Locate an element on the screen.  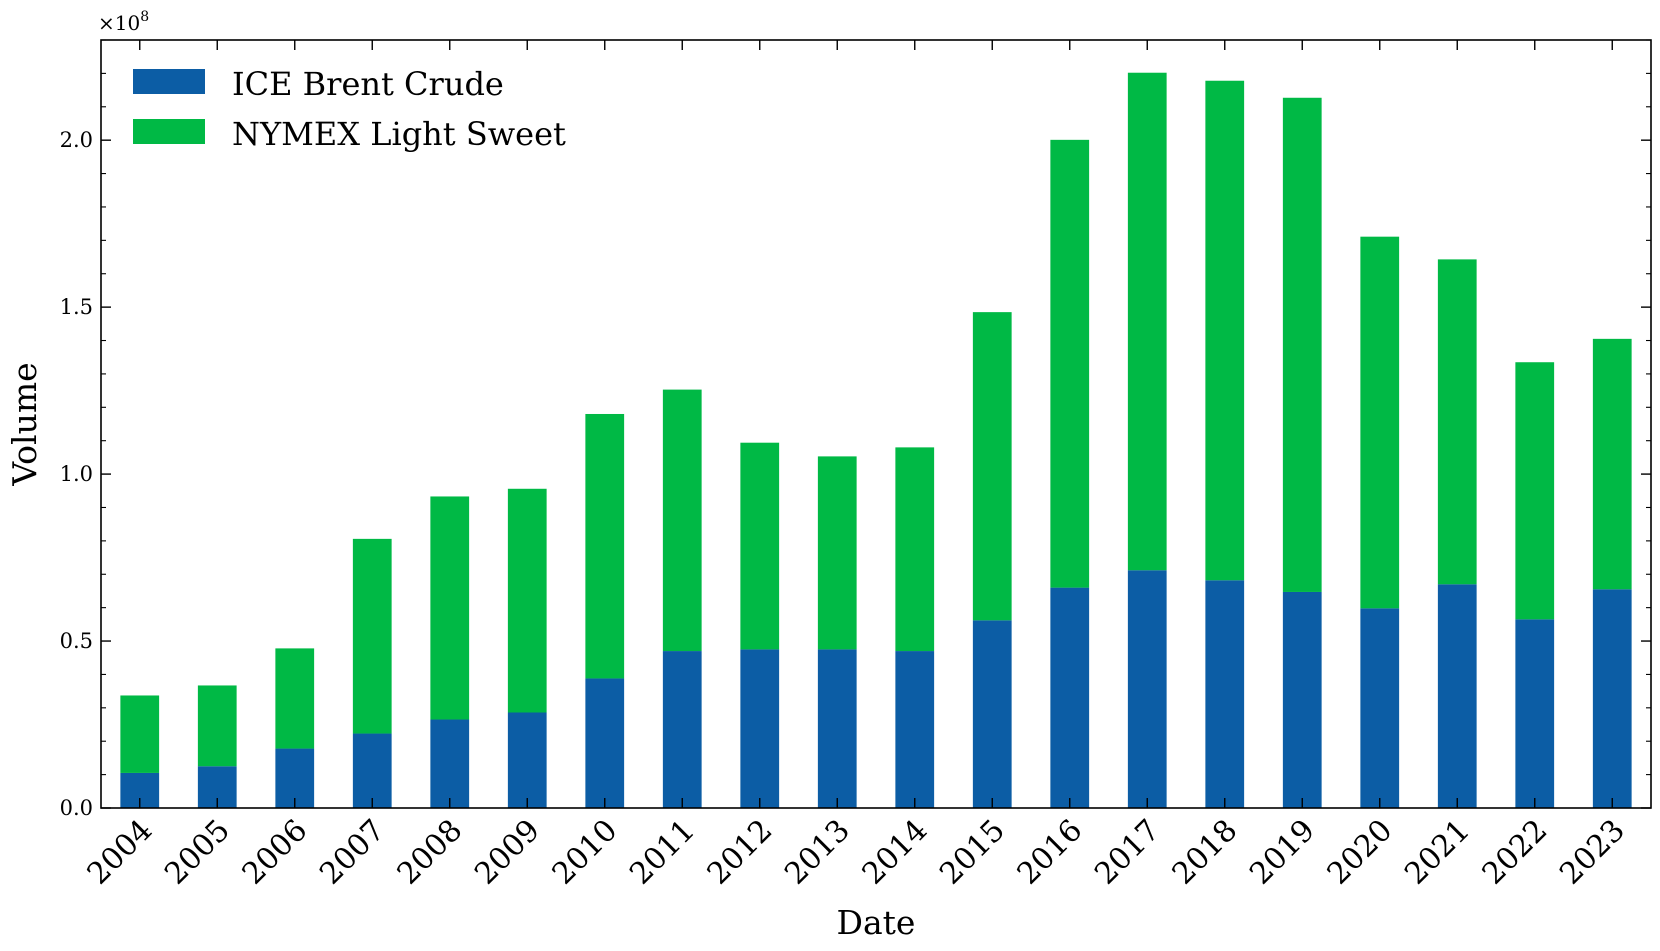
bar-ice-brent-crude-2011 is located at coordinates (682, 729).